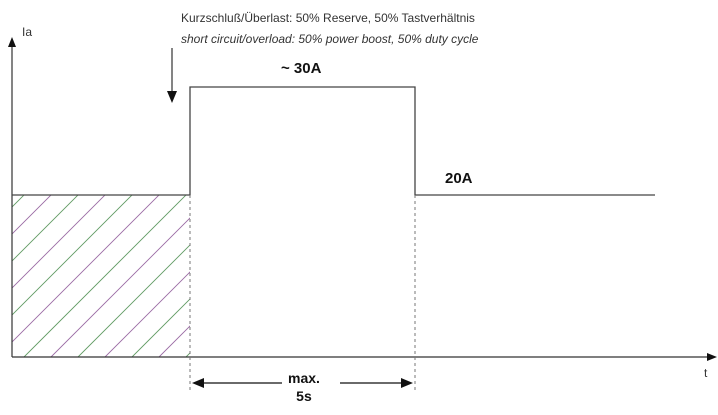 This screenshot has width=718, height=415. I want to click on duration-label-time: 5s, so click(304, 396).